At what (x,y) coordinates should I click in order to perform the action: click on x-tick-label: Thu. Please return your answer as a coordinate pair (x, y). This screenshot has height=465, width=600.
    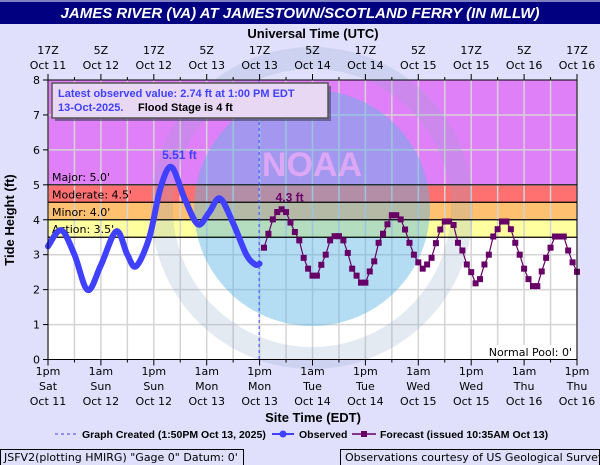
    Looking at the image, I should click on (577, 386).